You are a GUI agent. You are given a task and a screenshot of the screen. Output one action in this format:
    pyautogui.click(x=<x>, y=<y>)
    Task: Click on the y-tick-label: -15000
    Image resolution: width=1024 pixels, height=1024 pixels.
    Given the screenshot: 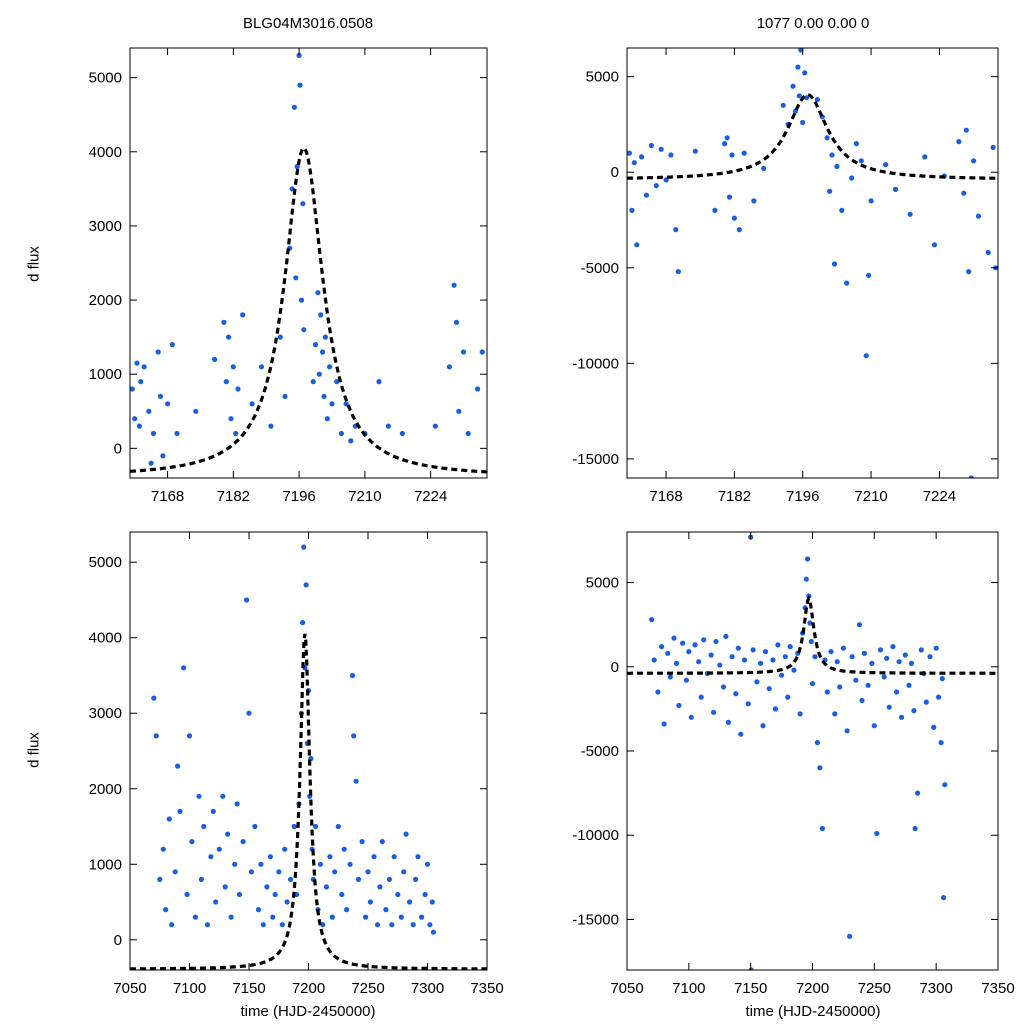 What is the action you would take?
    pyautogui.click(x=595, y=919)
    